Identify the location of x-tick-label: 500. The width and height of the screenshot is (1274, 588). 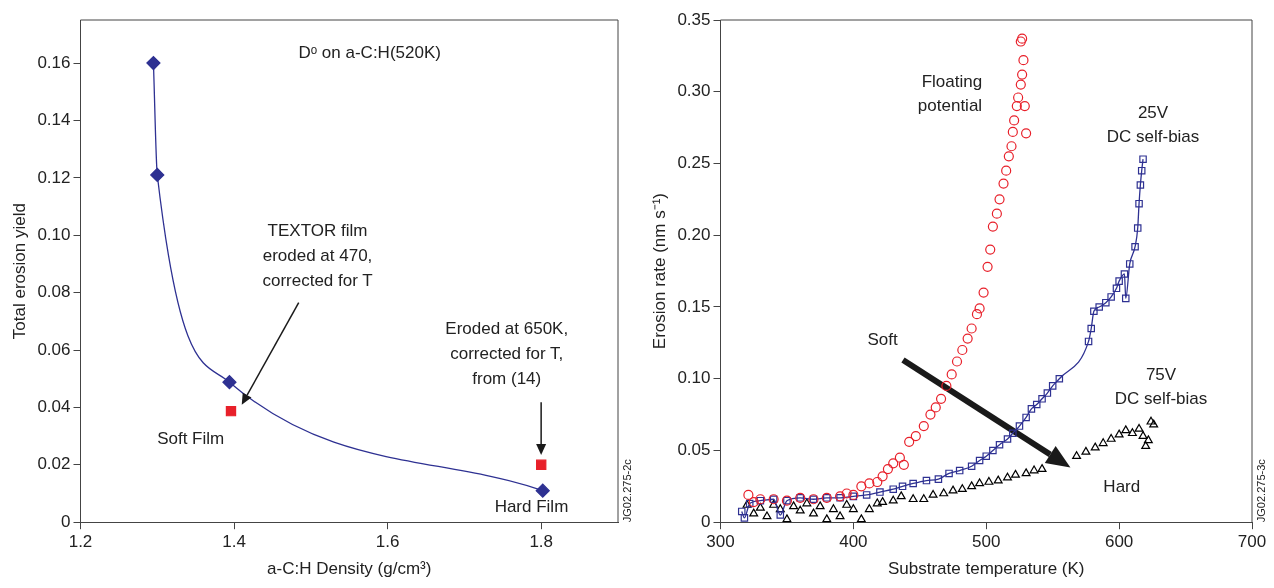
(986, 542).